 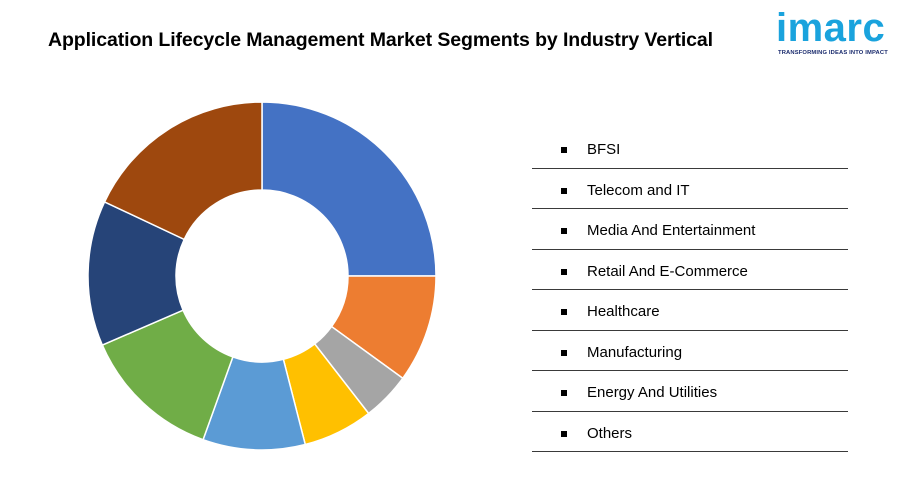 I want to click on legend-label: Retail And E-Commerce, so click(x=667, y=271).